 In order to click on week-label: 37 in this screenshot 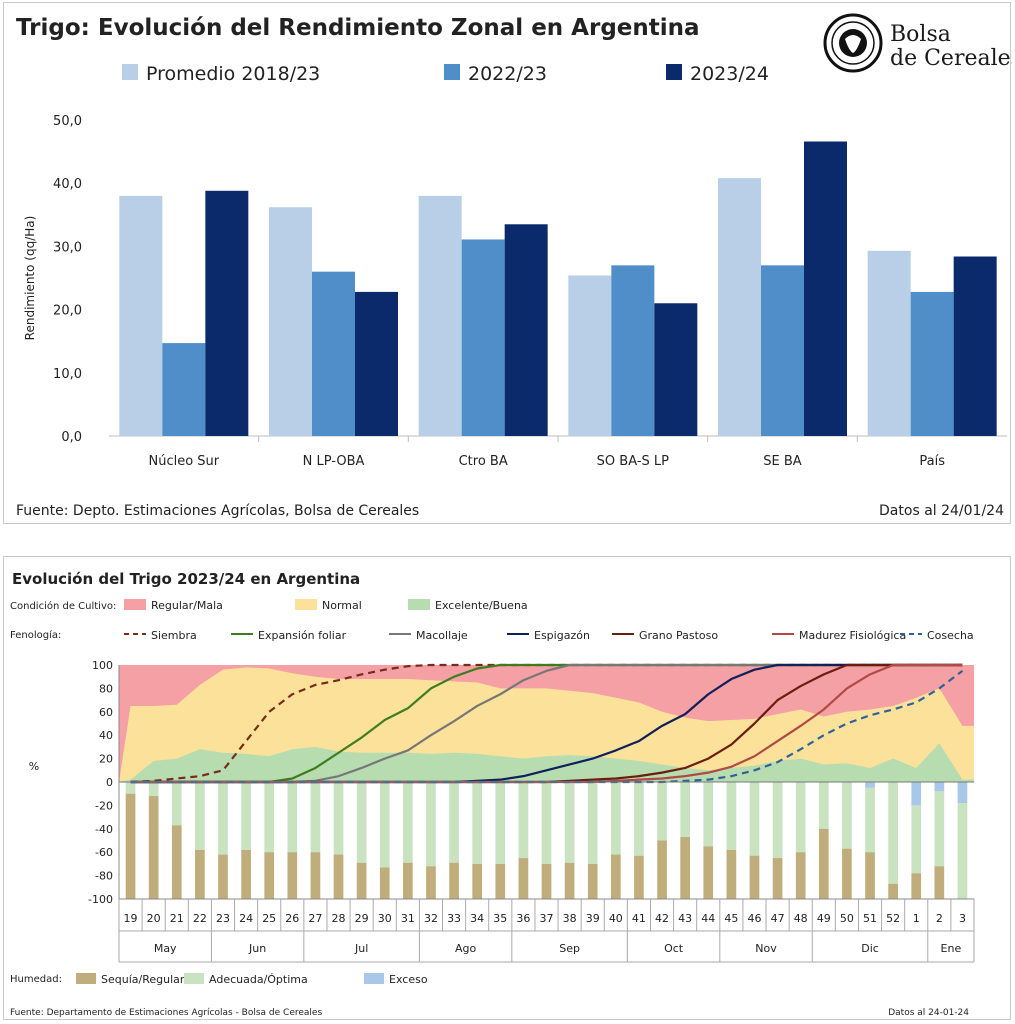, I will do `click(547, 918)`.